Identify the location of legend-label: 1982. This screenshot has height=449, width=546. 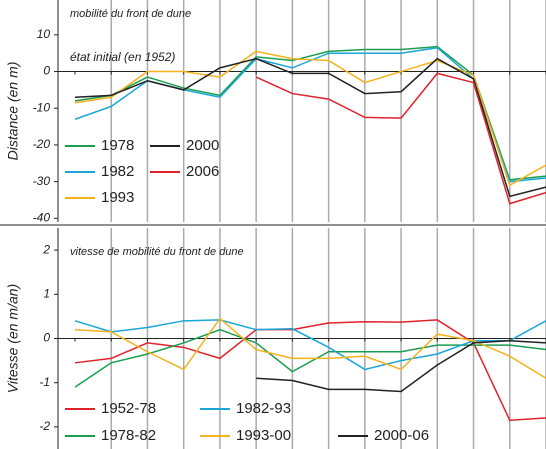
(117, 171).